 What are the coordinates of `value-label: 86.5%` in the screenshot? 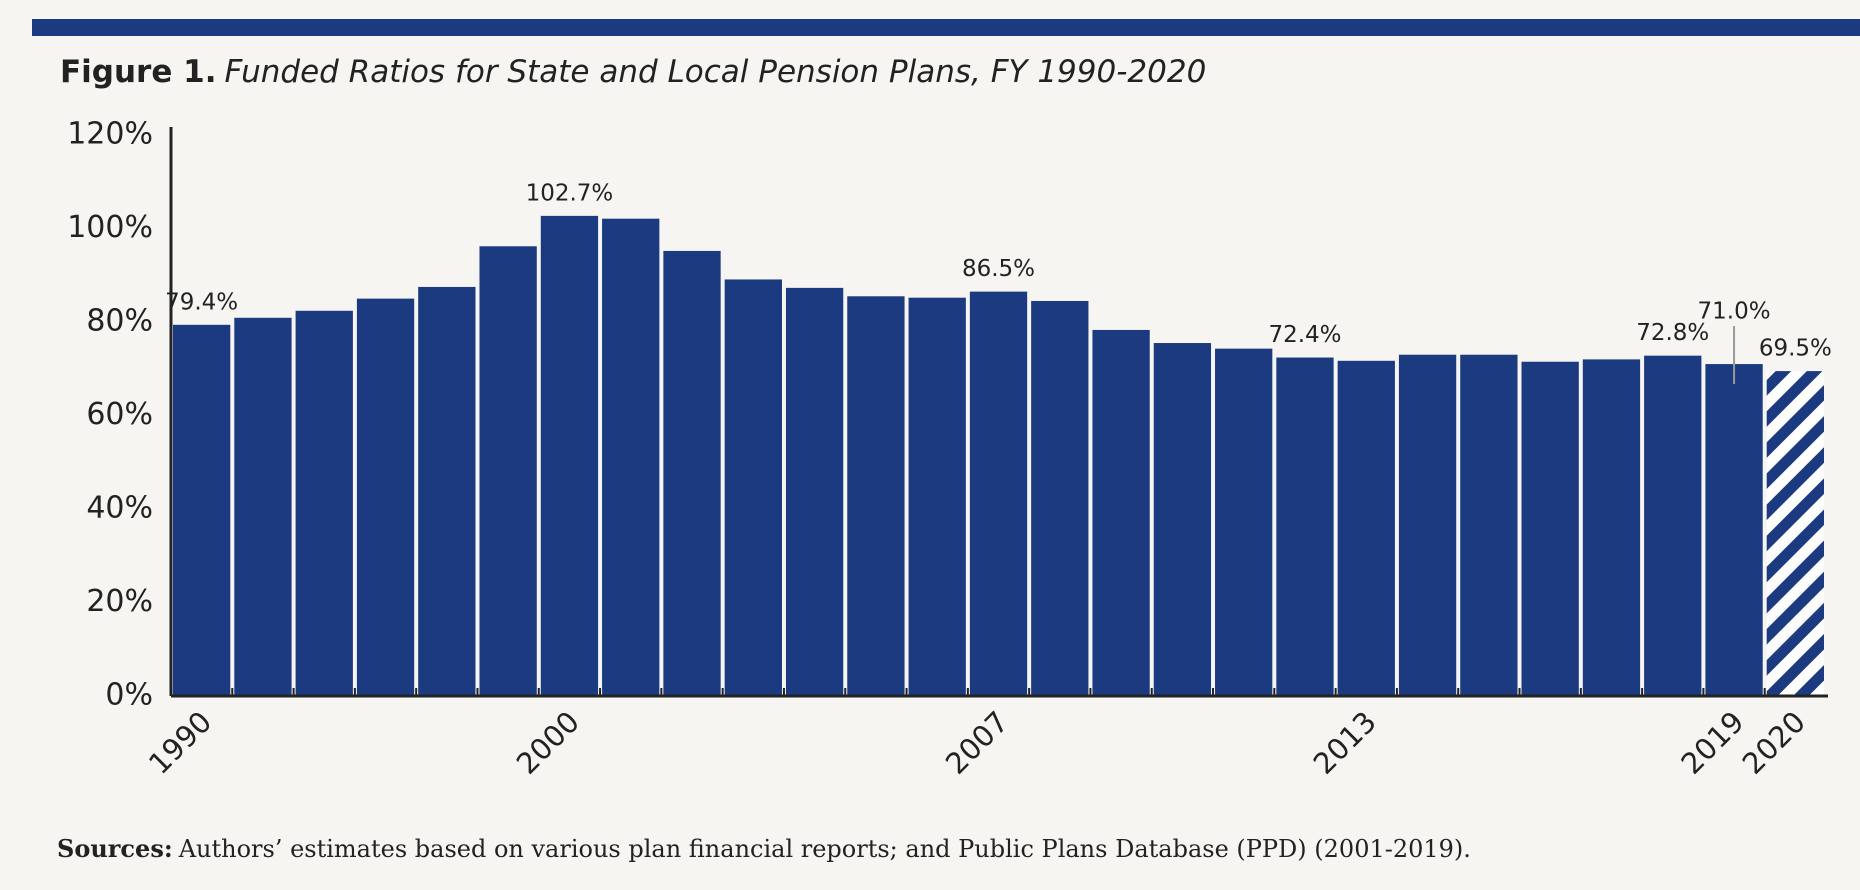 It's located at (998, 269).